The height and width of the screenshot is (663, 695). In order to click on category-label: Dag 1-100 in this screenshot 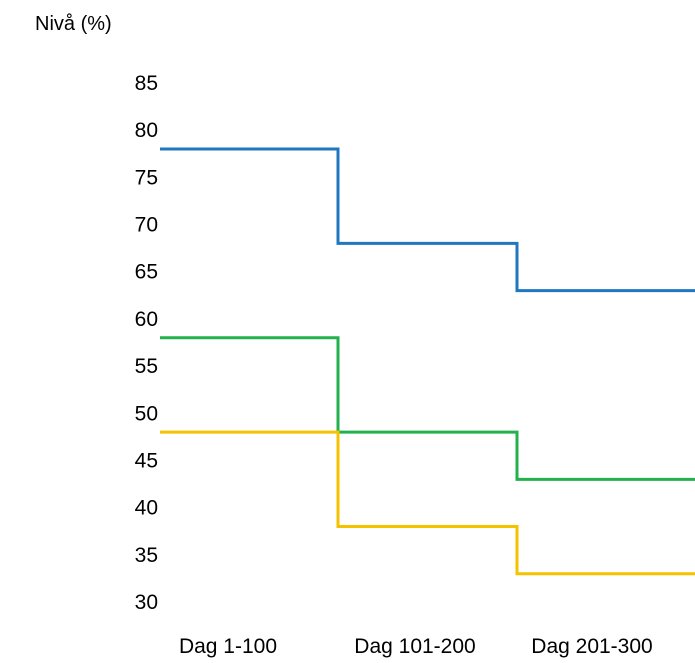, I will do `click(228, 646)`.